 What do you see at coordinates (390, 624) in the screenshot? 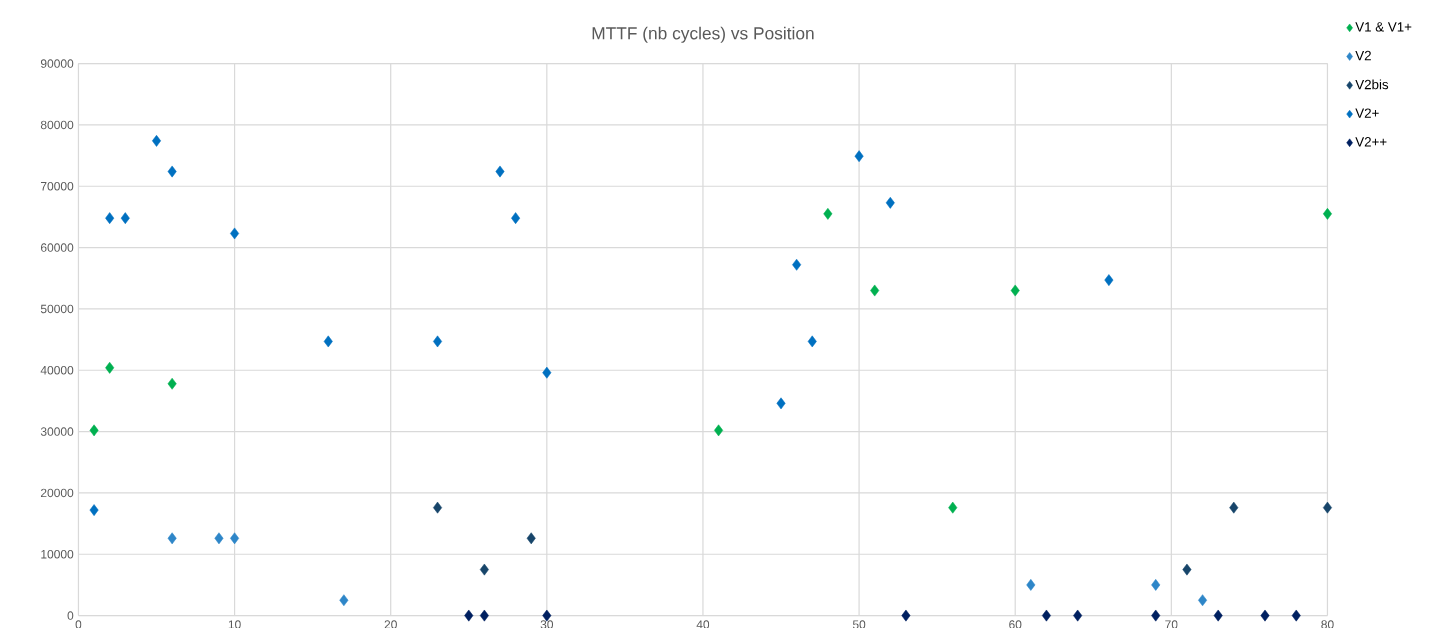
I see `x-tick-label: 20` at bounding box center [390, 624].